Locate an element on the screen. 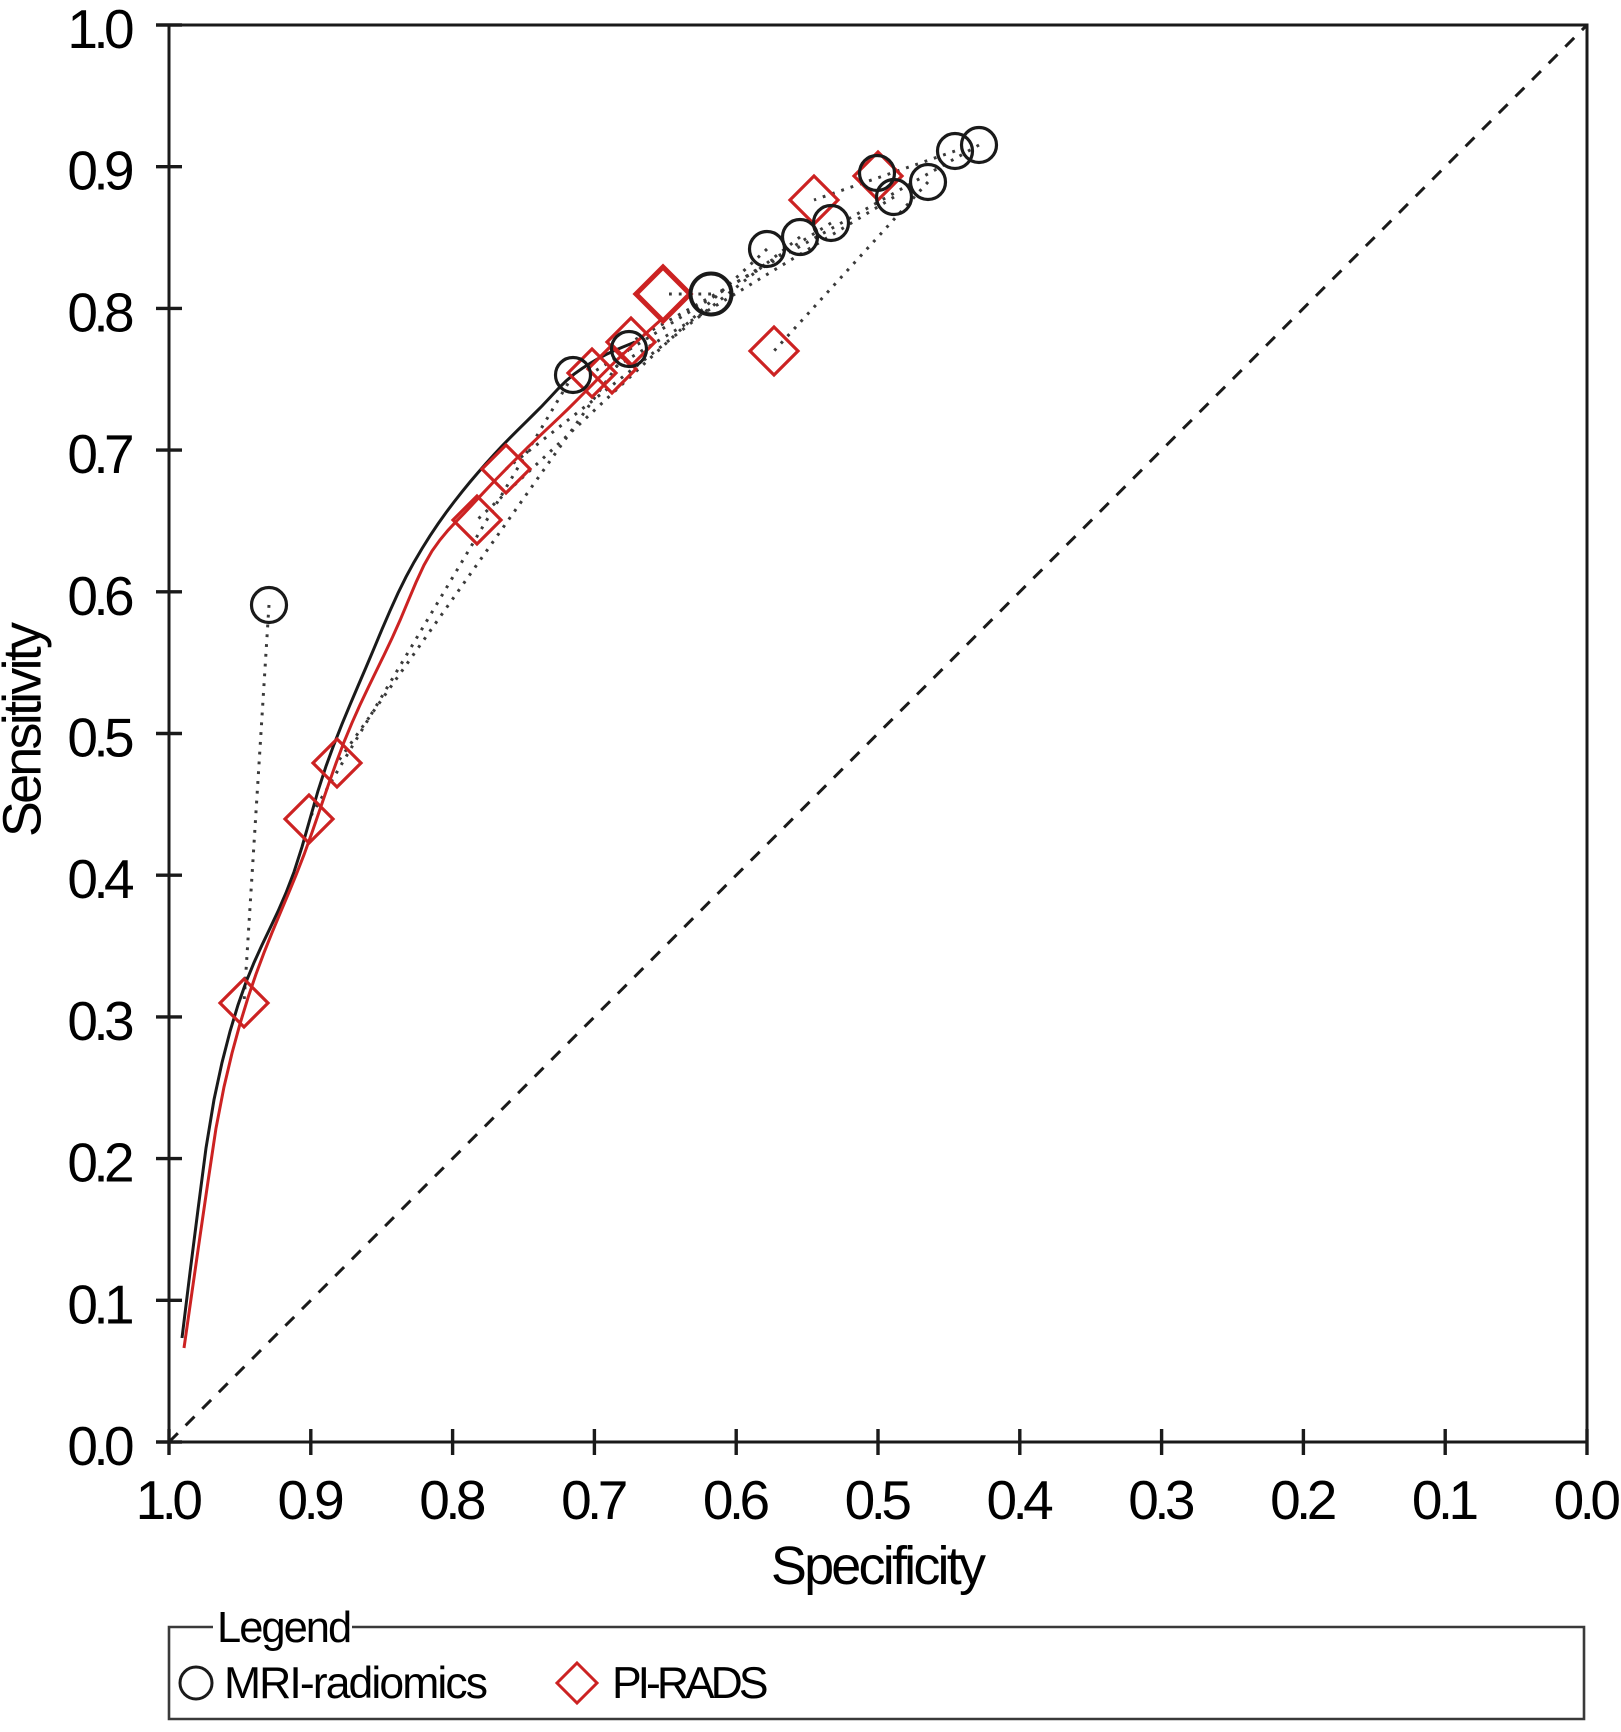 The image size is (1621, 1732). svg-text: Sensitivity is located at coordinates (26, 729).